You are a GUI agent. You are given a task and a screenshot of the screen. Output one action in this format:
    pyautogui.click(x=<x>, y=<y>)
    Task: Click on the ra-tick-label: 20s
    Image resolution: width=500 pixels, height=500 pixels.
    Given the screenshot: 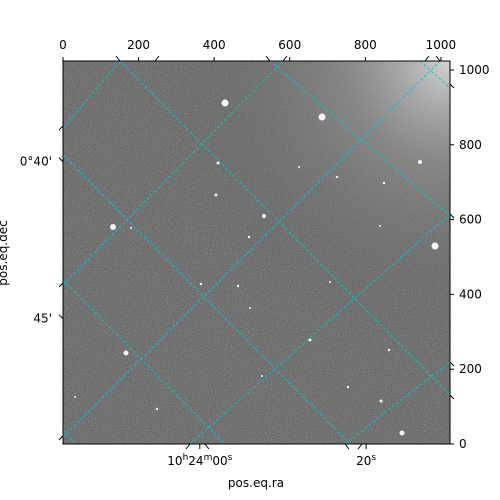 What is the action you would take?
    pyautogui.click(x=366, y=460)
    